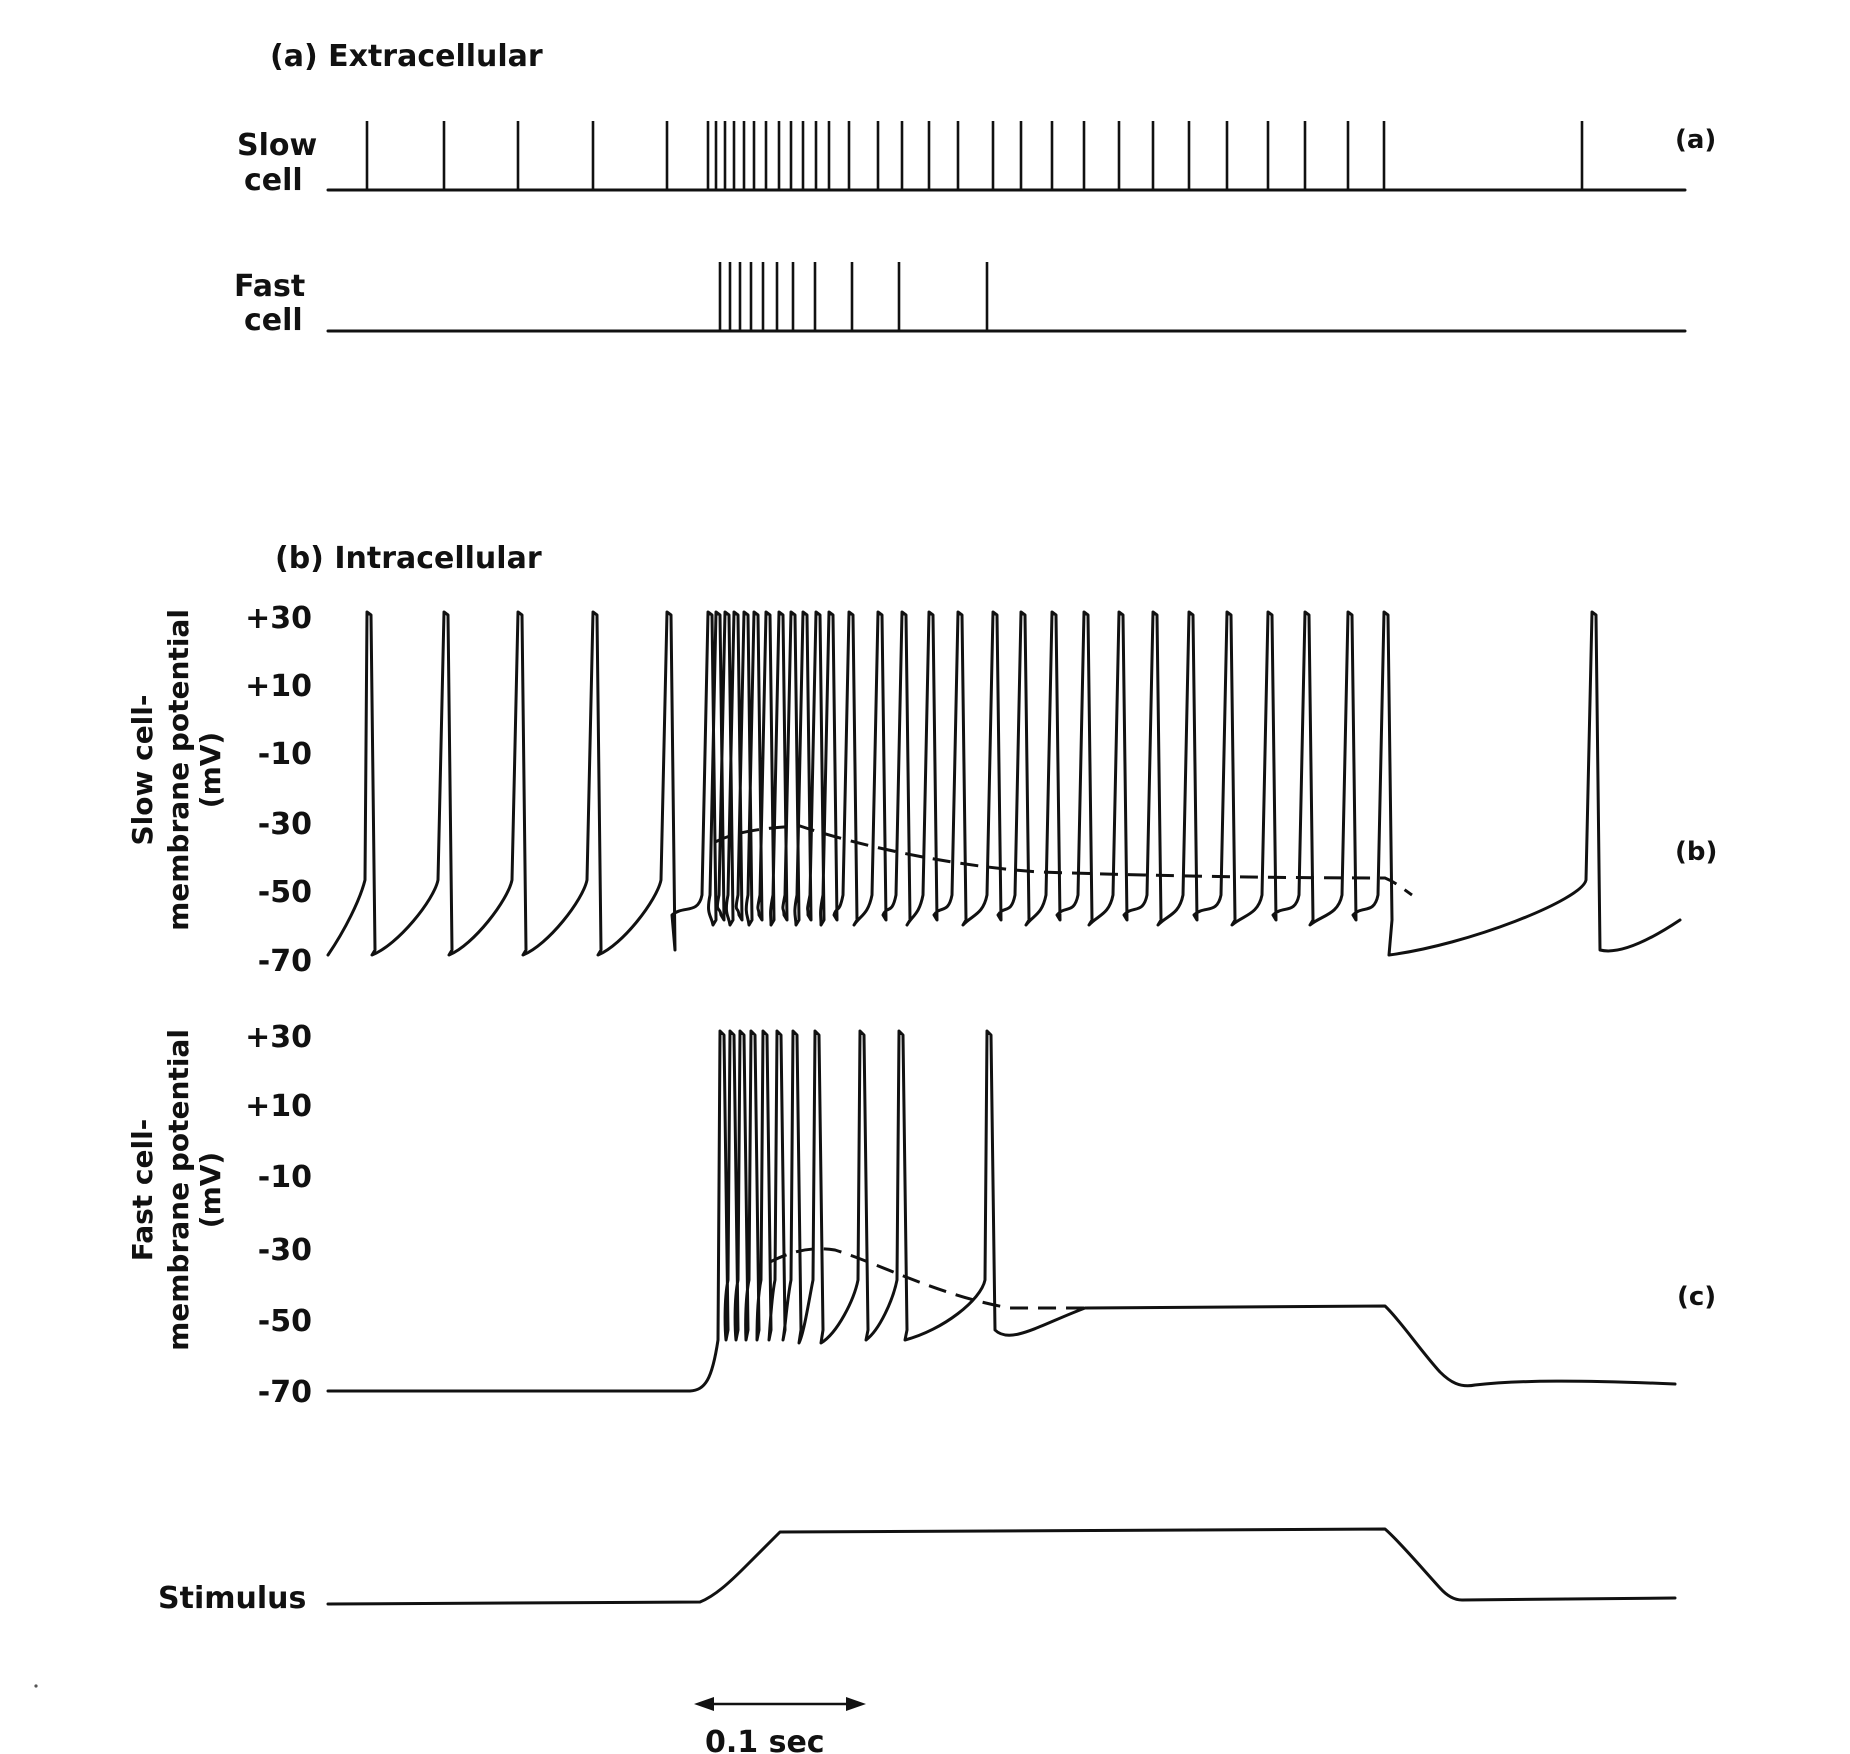  I want to click on slow-cell-y-axis-label: Slow cell- membrane potential (mV), so click(176, 770).